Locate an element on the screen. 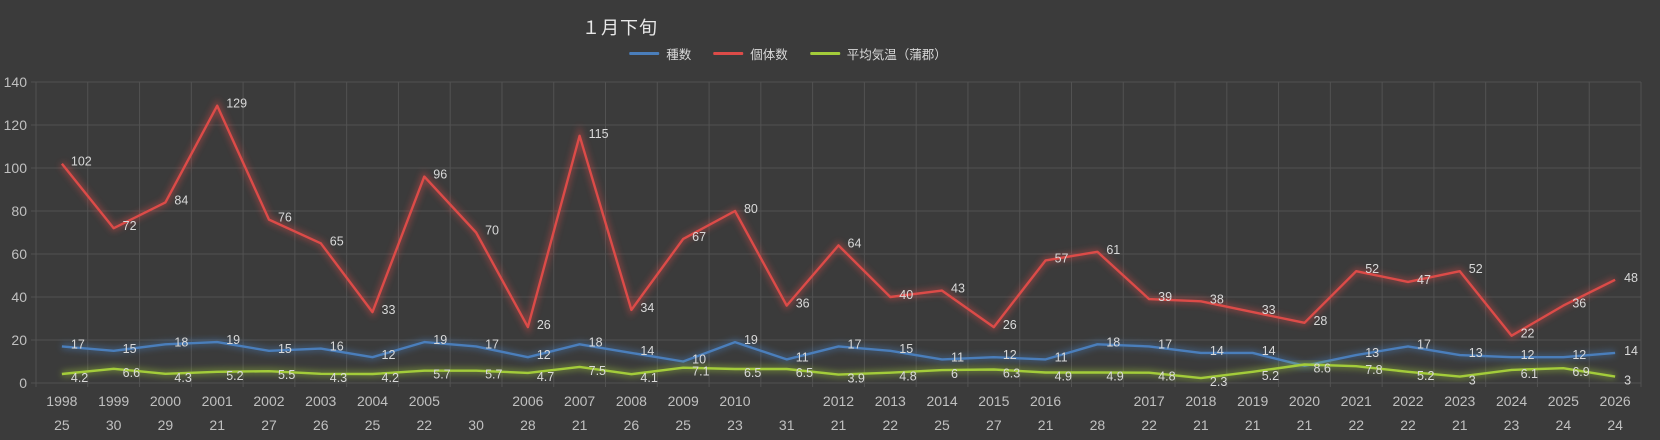 The image size is (1660, 440). x-axis-year-label: 2020 is located at coordinates (1304, 401).